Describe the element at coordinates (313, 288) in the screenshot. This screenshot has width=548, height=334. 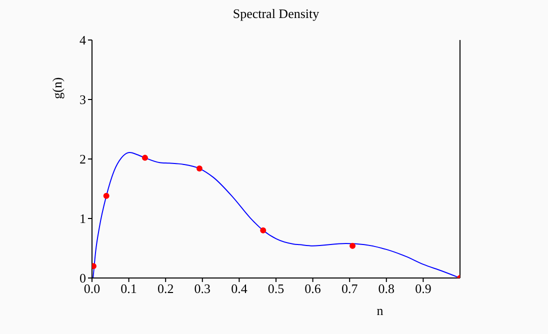
I see `x-tick-label: 0.6` at that location.